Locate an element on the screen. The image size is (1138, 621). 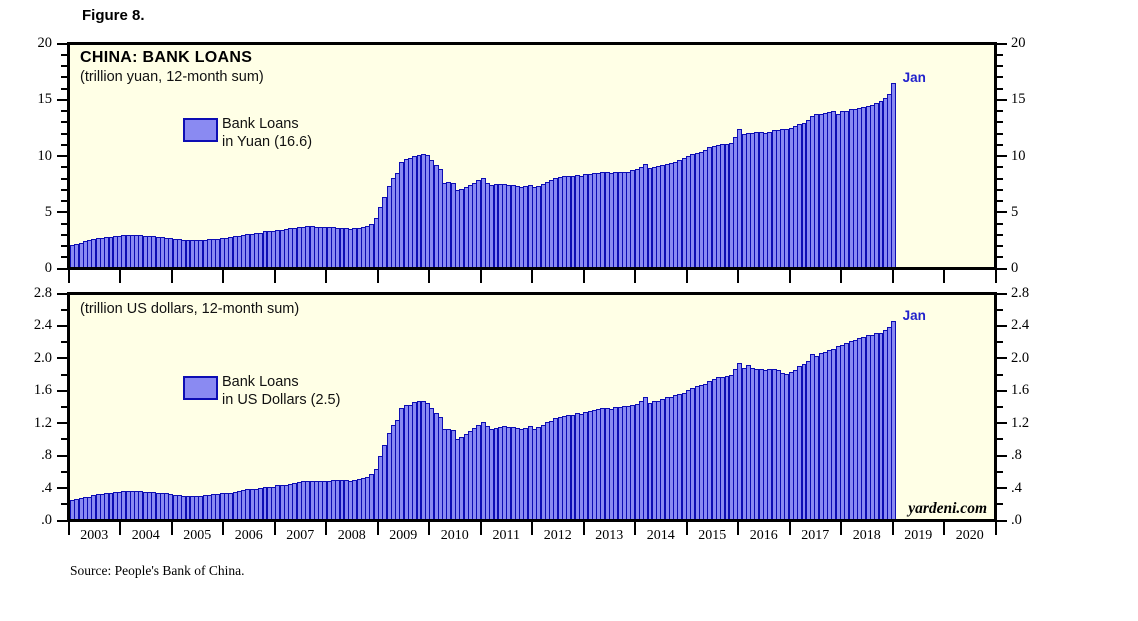
x-axis-year-label: 2003 is located at coordinates (94, 535).